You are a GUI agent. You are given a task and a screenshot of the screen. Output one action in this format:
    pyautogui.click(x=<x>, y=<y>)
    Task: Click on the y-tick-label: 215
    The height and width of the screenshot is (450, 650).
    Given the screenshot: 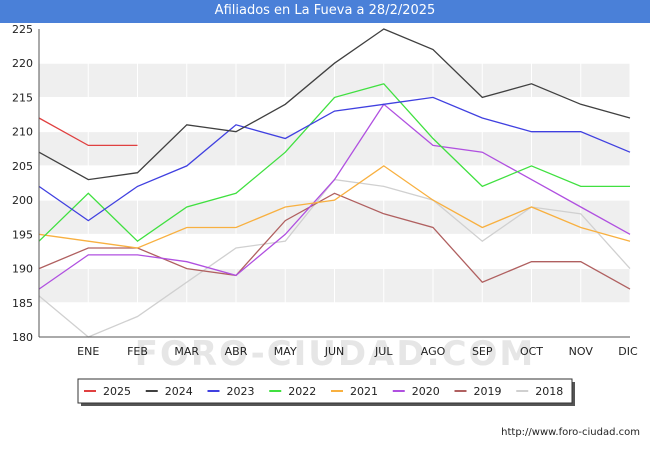 What is the action you would take?
    pyautogui.click(x=22, y=97)
    